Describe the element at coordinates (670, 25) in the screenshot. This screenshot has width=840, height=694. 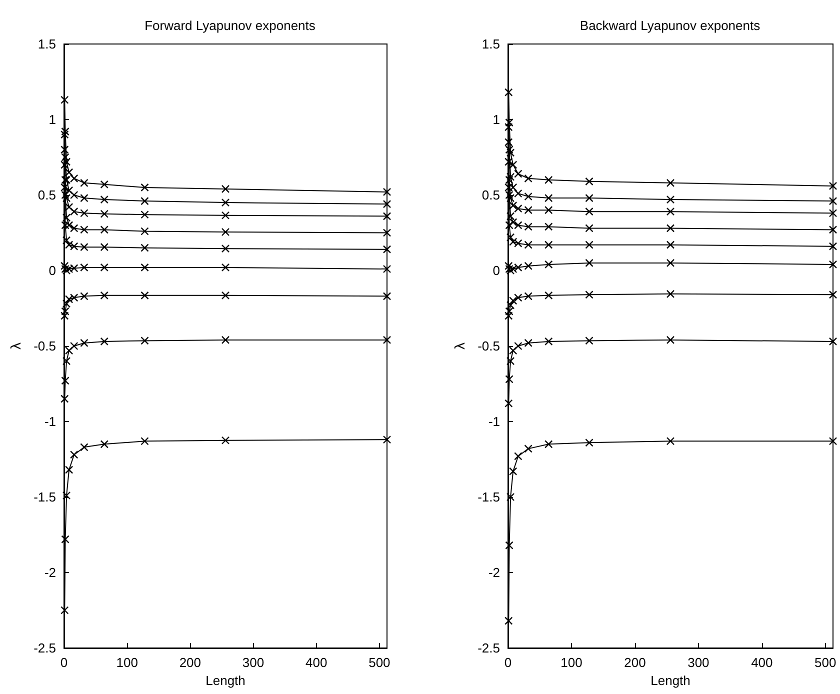
I see `chart-title: Backward Lyapunov exponents` at that location.